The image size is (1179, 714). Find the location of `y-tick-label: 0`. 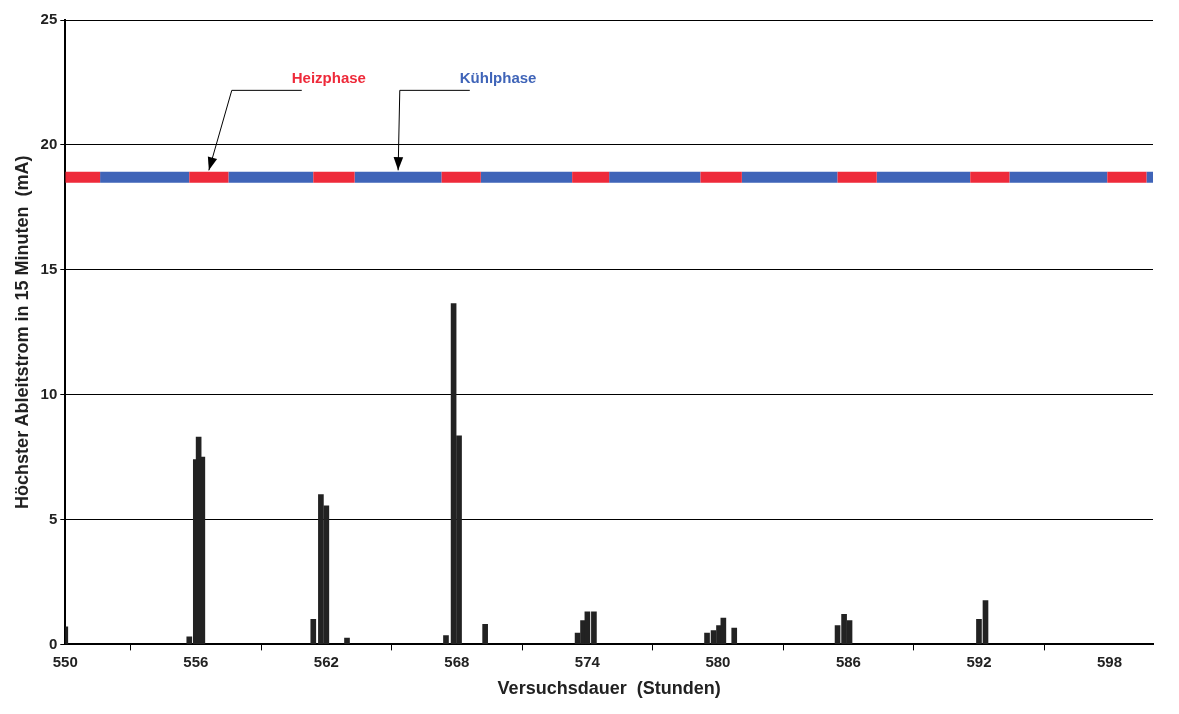

y-tick-label: 0 is located at coordinates (53, 643).